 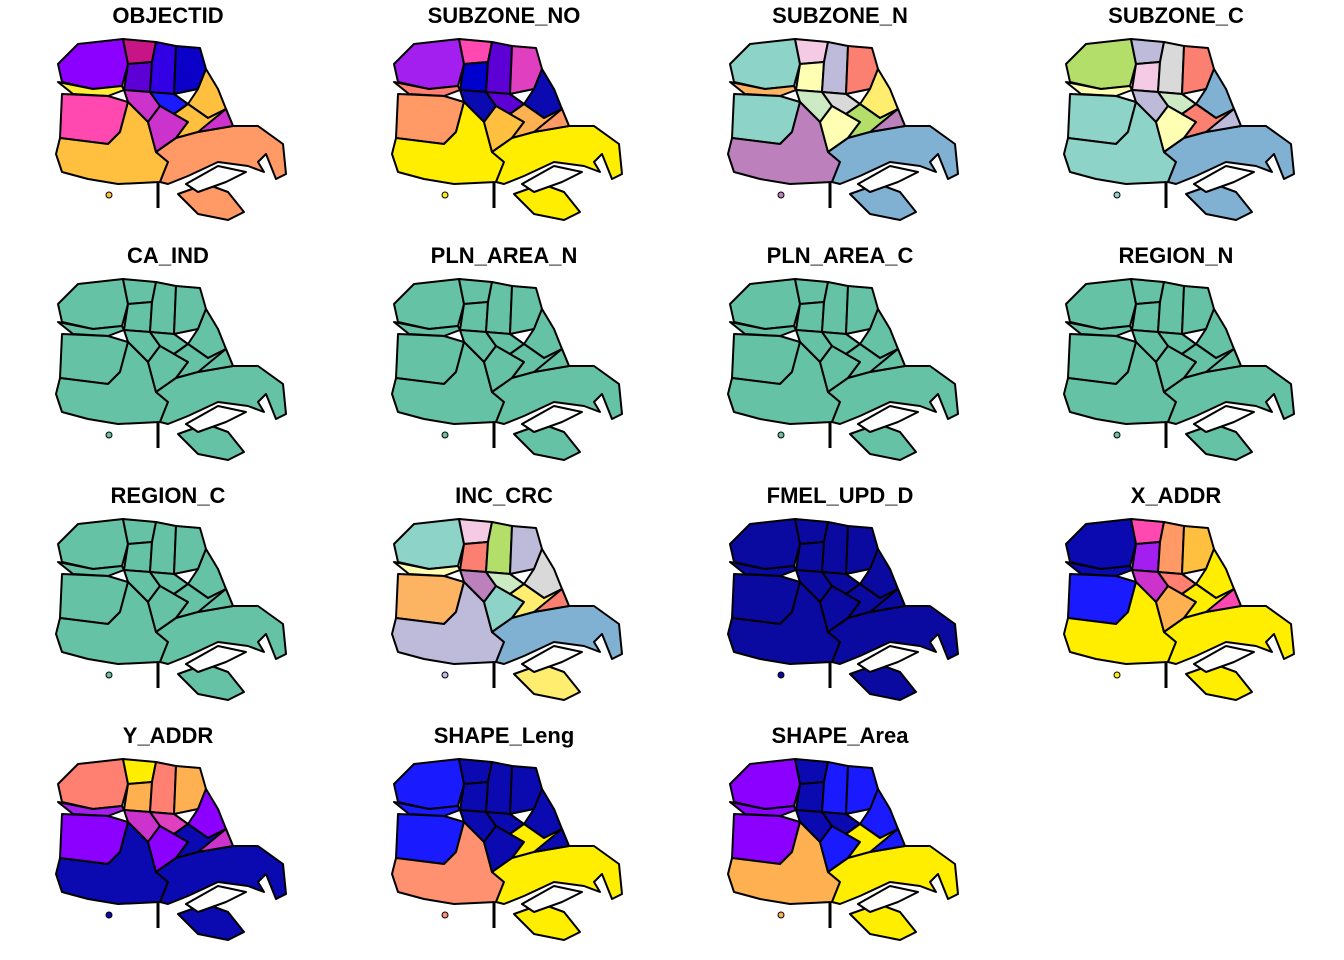 I want to click on map-panel: CA_IND, so click(x=168, y=360).